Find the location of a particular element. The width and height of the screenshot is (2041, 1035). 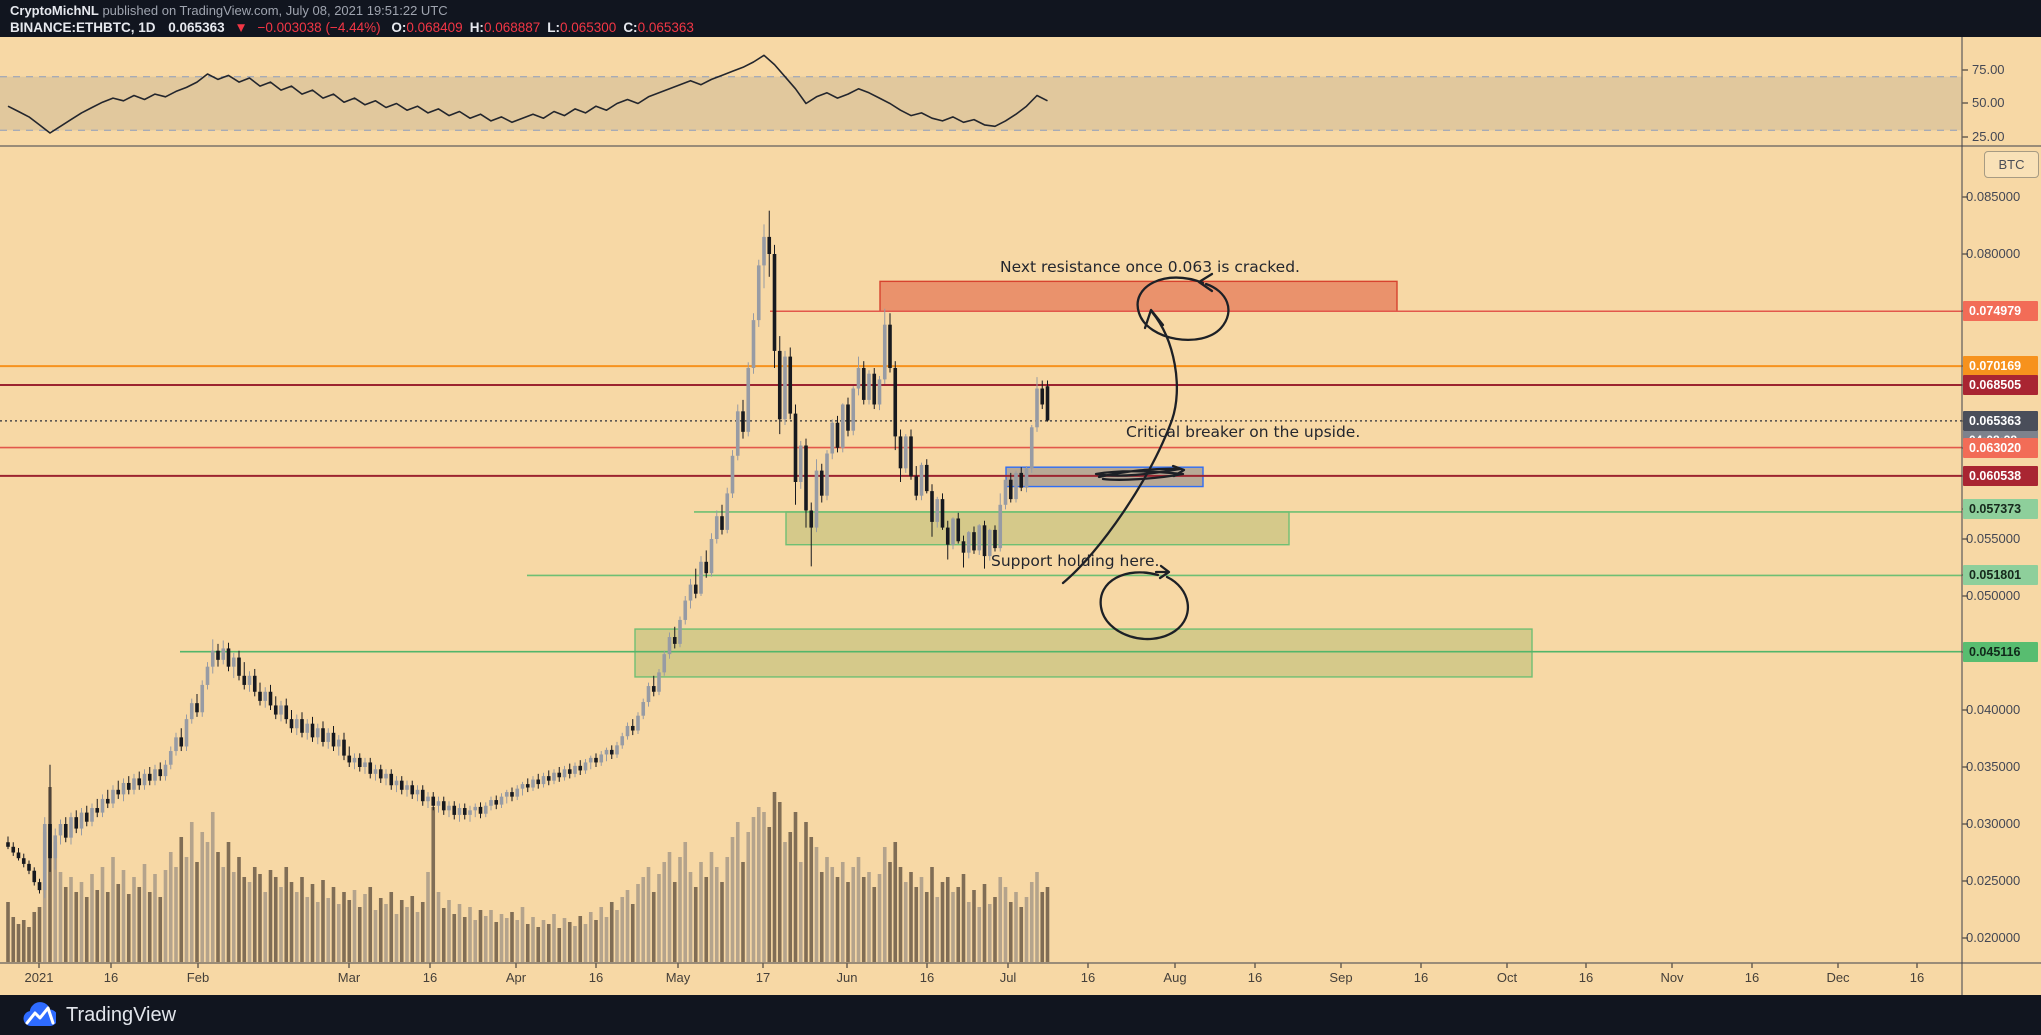

annotation-text: Critical breaker on the upside. is located at coordinates (1243, 432).